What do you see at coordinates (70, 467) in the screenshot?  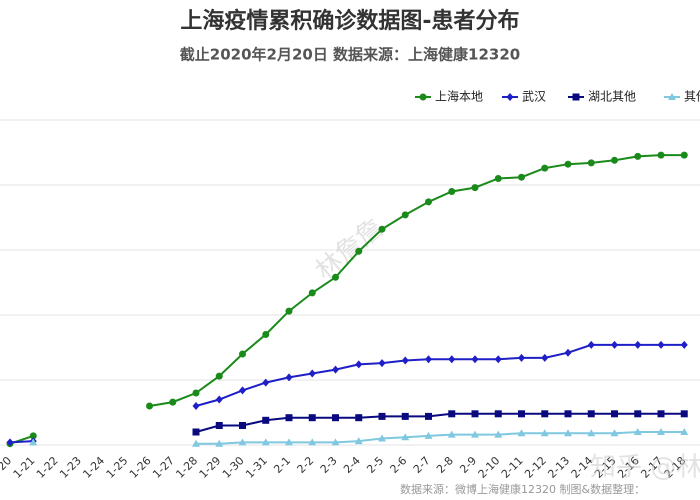 I see `x-tick-label: 1-23` at bounding box center [70, 467].